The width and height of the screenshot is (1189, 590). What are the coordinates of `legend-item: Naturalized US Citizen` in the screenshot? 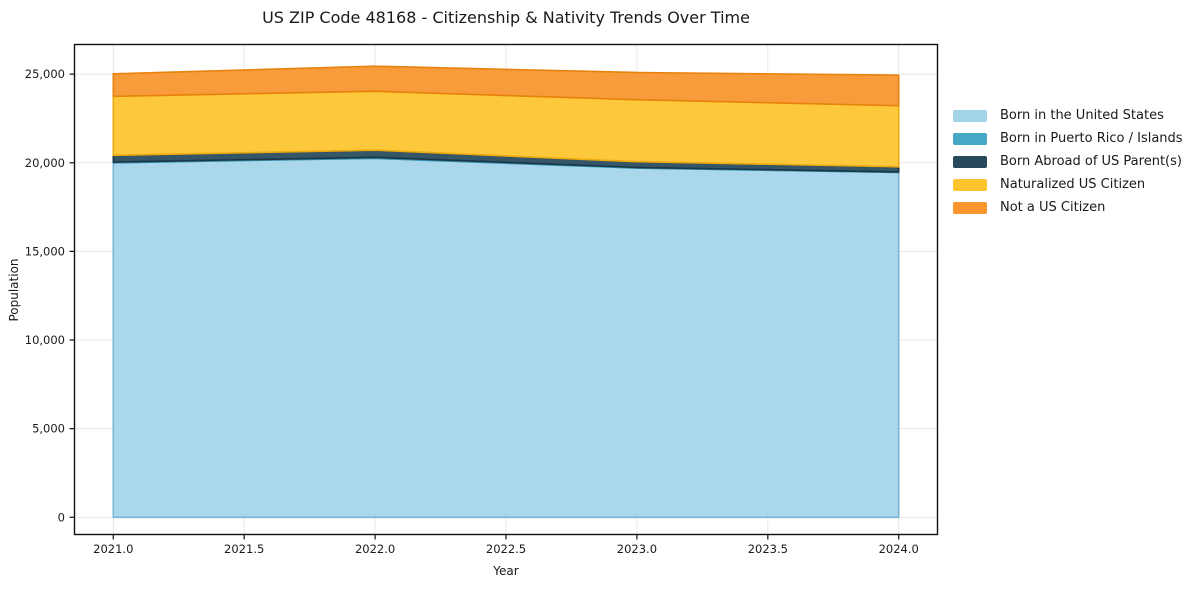 It's located at (1068, 184).